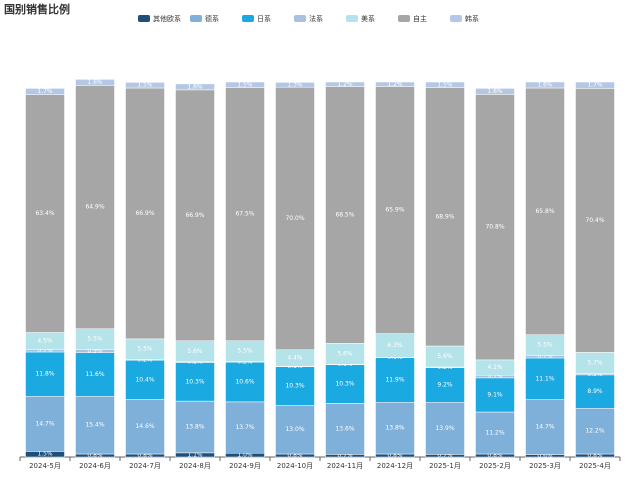  I want to click on value-label: 12.2%, so click(594, 431).